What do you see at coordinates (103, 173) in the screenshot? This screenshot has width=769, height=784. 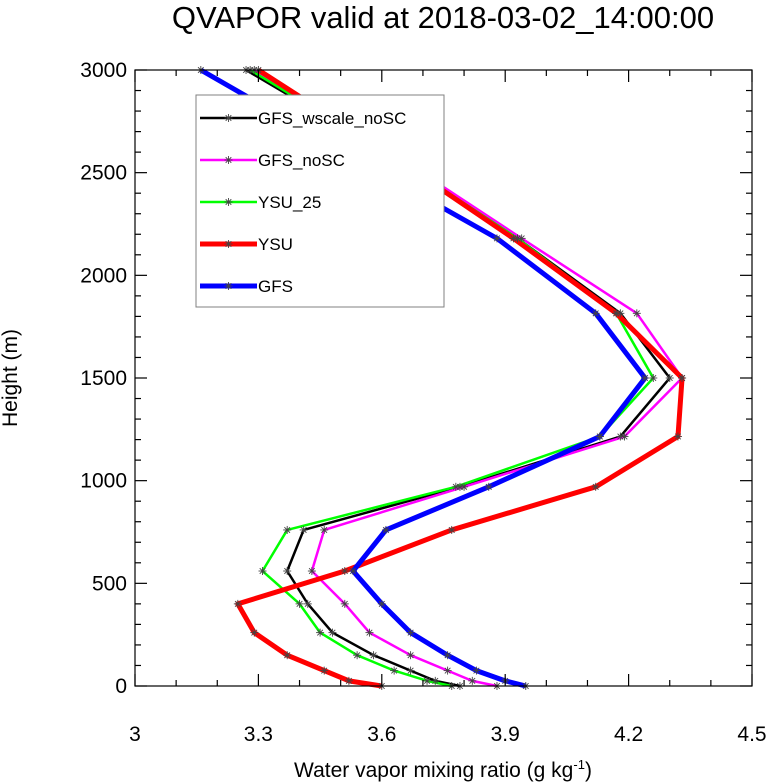 I see `y-tick-label: 2500` at bounding box center [103, 173].